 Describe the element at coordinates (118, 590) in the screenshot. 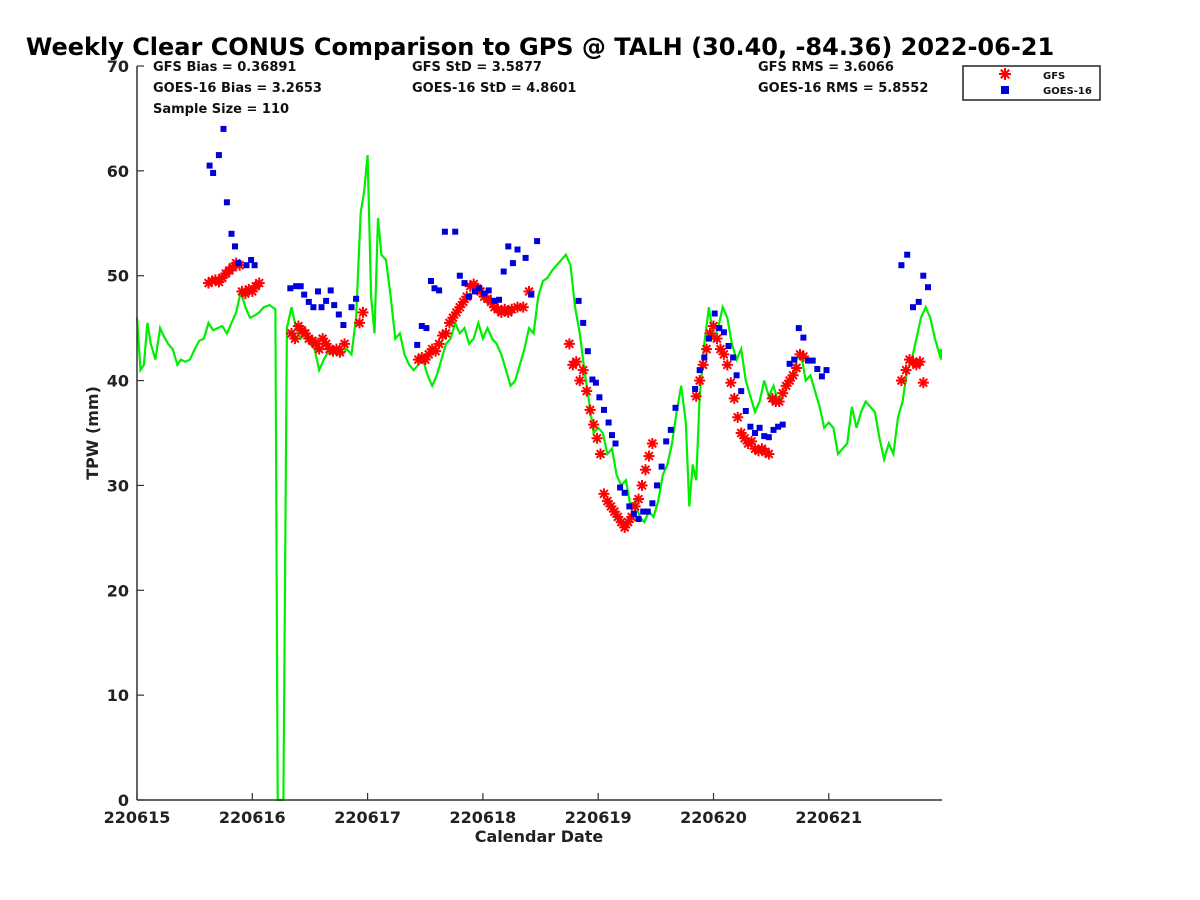

I see `y-tick-label: 20` at that location.